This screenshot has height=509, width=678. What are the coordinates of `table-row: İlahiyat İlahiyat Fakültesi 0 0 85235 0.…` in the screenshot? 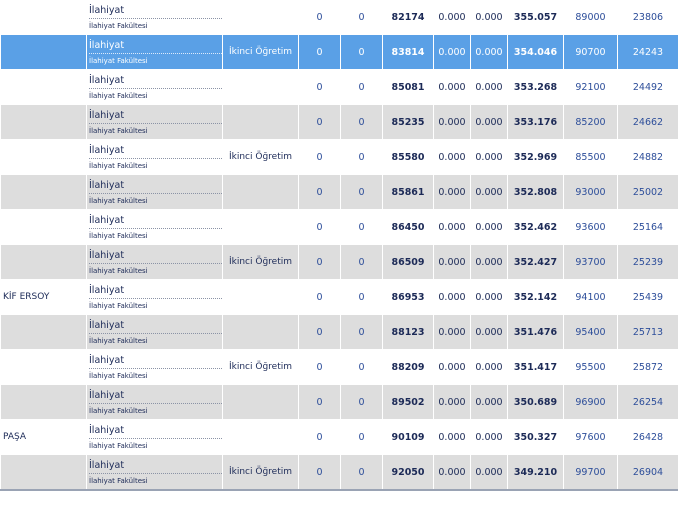 It's located at (339, 122).